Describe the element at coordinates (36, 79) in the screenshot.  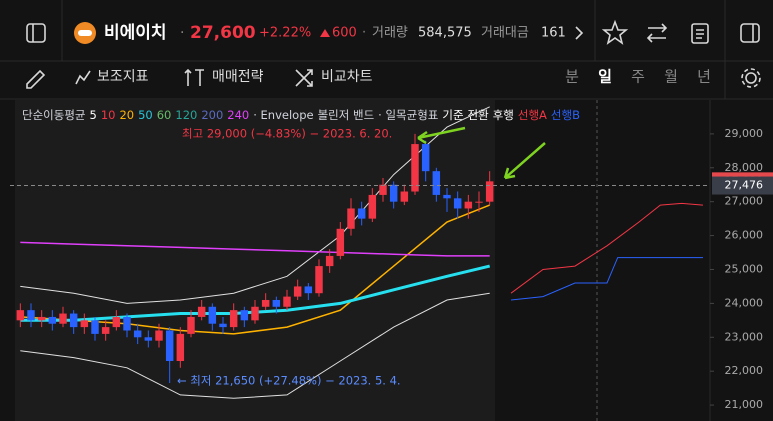
I see `draw-button` at that location.